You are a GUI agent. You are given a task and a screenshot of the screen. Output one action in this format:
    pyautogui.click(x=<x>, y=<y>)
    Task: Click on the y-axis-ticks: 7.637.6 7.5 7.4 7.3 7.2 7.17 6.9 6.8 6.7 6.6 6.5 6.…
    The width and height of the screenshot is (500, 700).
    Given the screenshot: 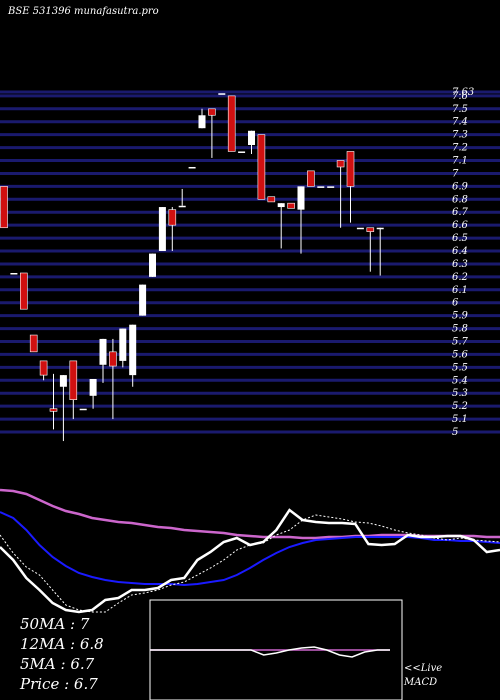 What is the action you would take?
    pyautogui.click(x=463, y=262)
    